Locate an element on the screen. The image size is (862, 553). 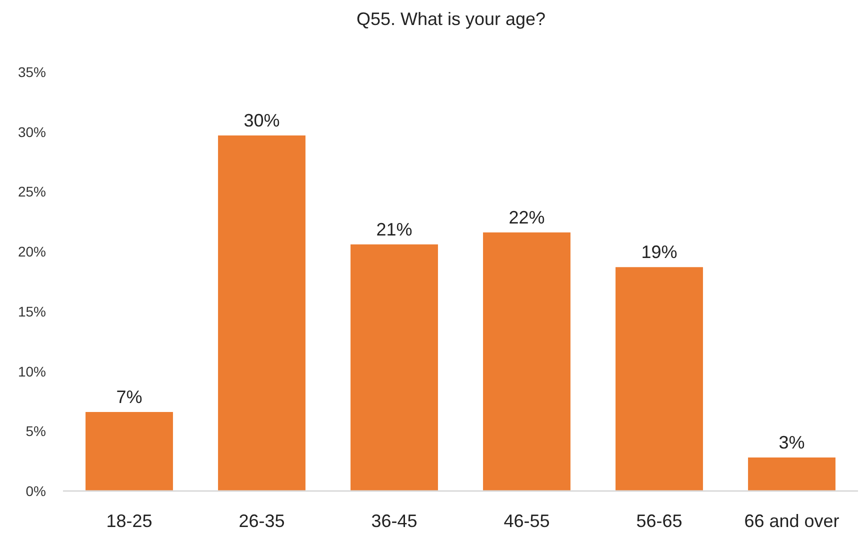
y-tick-label: 15% is located at coordinates (32, 311).